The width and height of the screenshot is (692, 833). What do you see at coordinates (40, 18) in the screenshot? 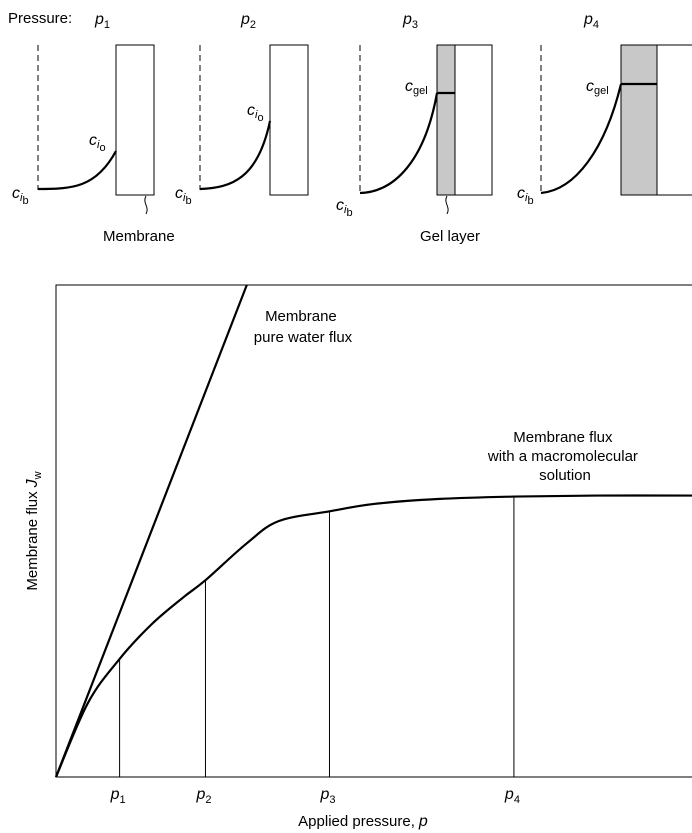
I see `pressure-label: Pressure:` at bounding box center [40, 18].